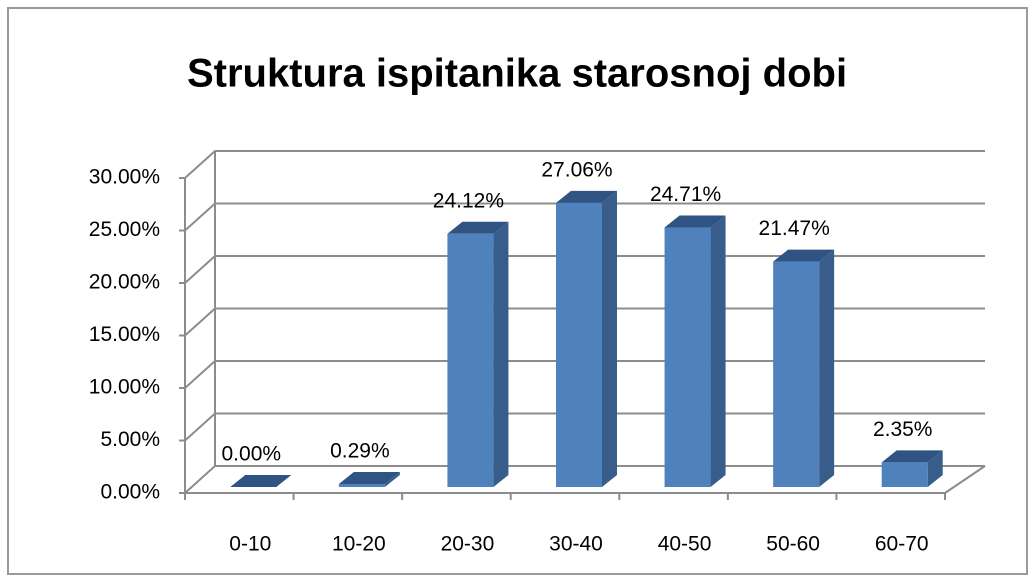 The width and height of the screenshot is (1035, 583). Describe the element at coordinates (130, 492) in the screenshot. I see `y-tick-label: 0.00%` at that location.